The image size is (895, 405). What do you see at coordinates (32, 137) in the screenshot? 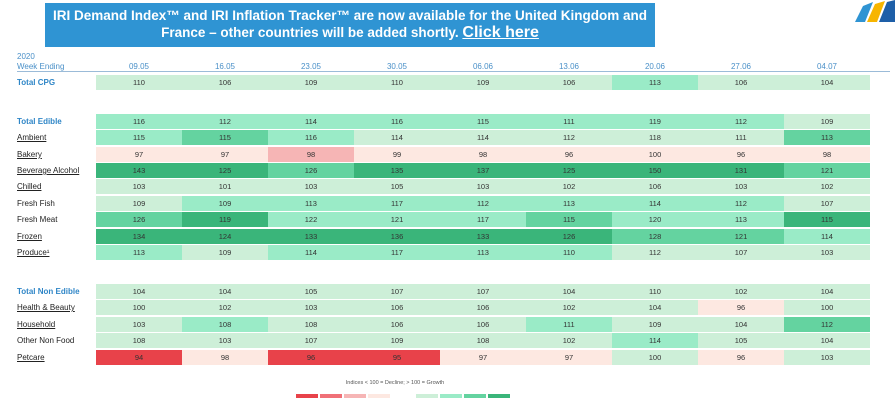
I see `row-label: Ambient` at bounding box center [32, 137].